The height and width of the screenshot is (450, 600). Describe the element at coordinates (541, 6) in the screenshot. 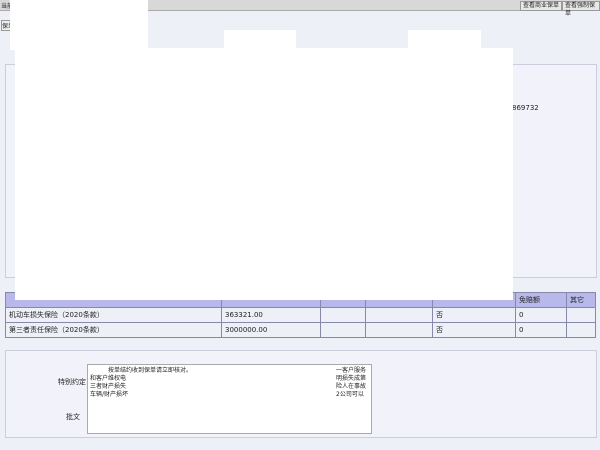

I see `link: 查看商业保单` at that location.